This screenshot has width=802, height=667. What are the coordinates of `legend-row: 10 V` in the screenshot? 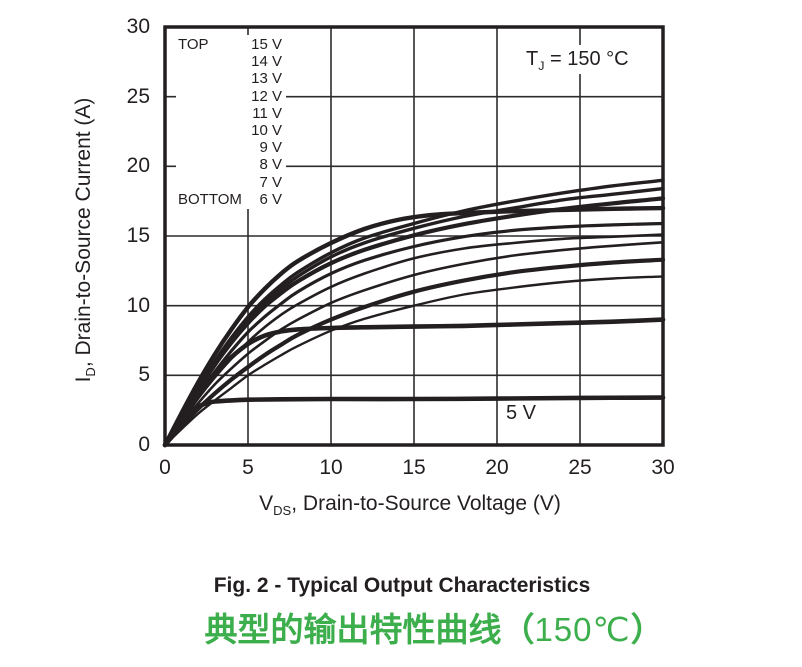 It's located at (230, 130).